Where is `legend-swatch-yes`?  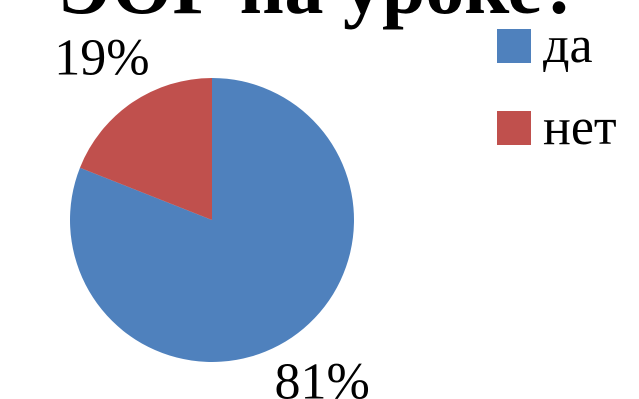 legend-swatch-yes is located at coordinates (514, 46).